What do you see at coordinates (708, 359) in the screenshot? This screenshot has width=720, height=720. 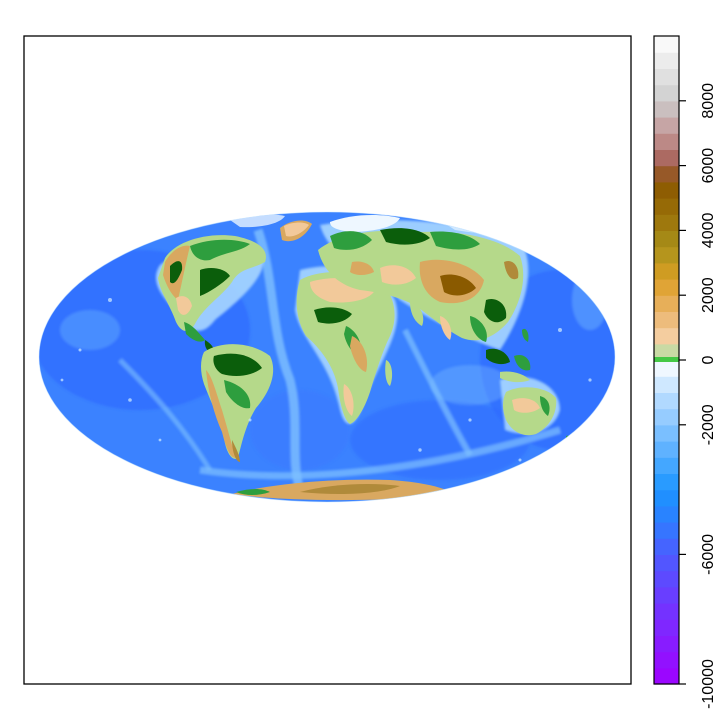 I see `colorbar-tick-label: 0` at bounding box center [708, 359].